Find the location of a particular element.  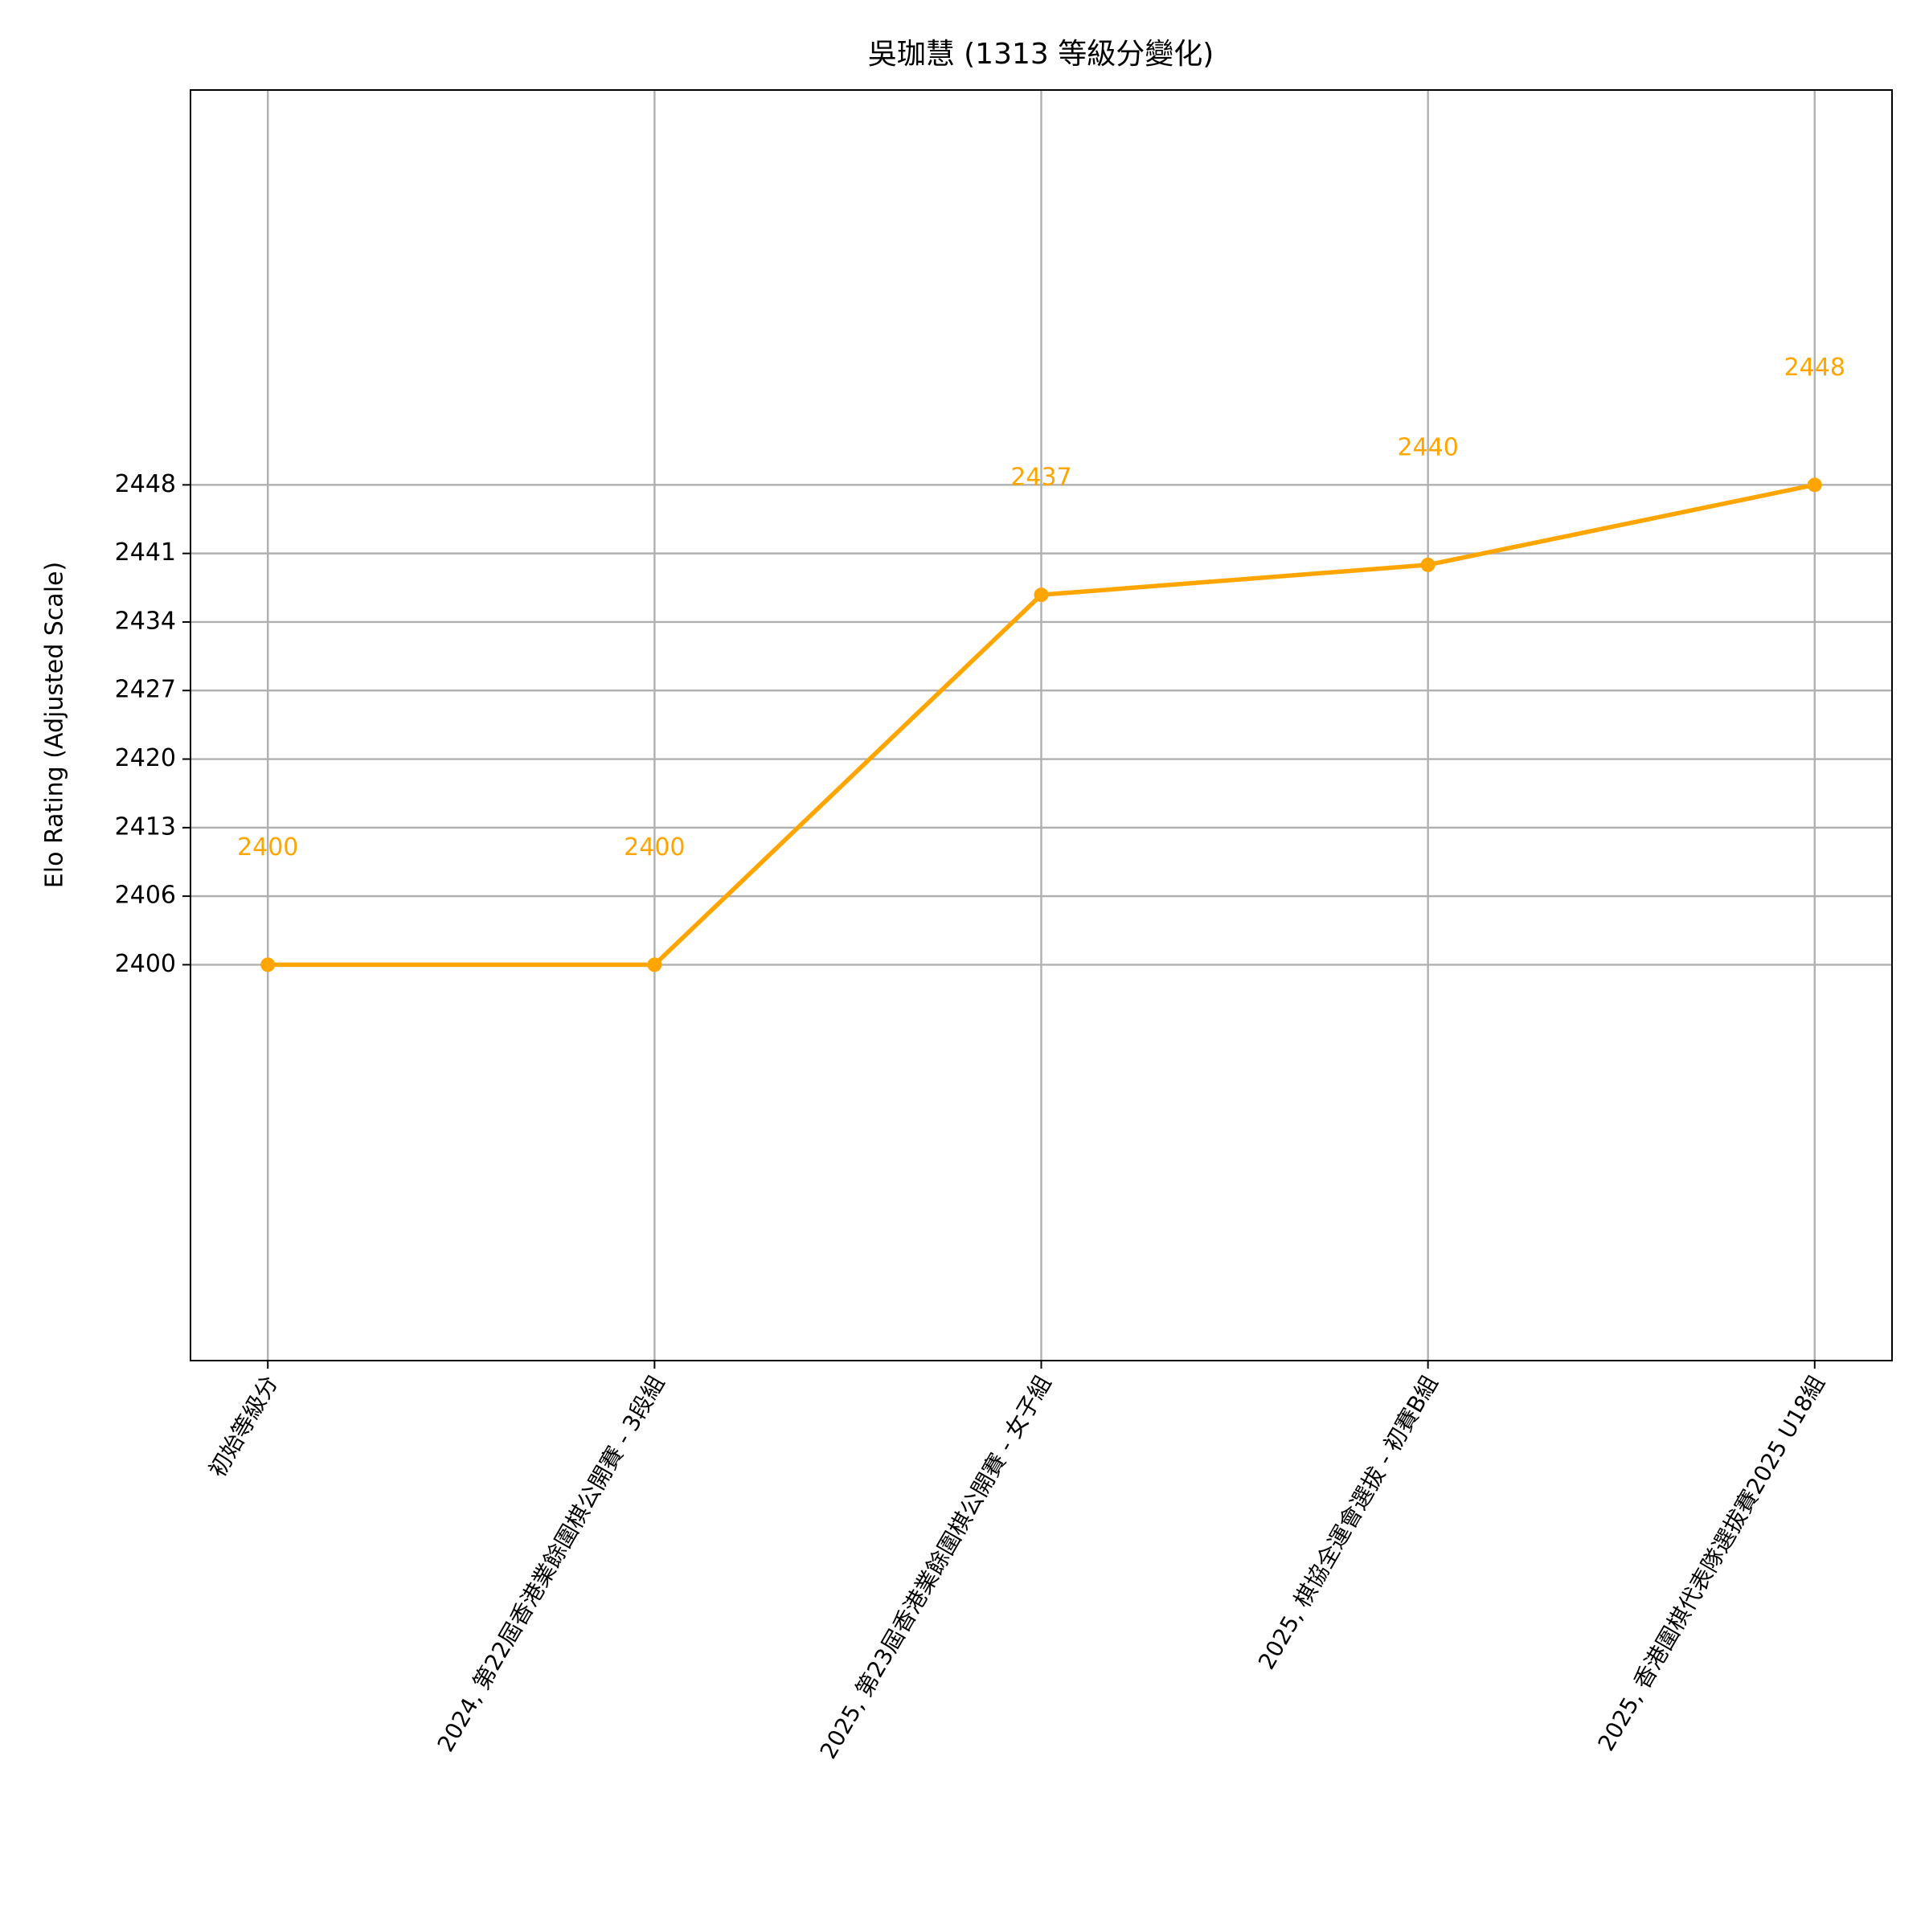

y-tick-label: 2441 is located at coordinates (145, 552).